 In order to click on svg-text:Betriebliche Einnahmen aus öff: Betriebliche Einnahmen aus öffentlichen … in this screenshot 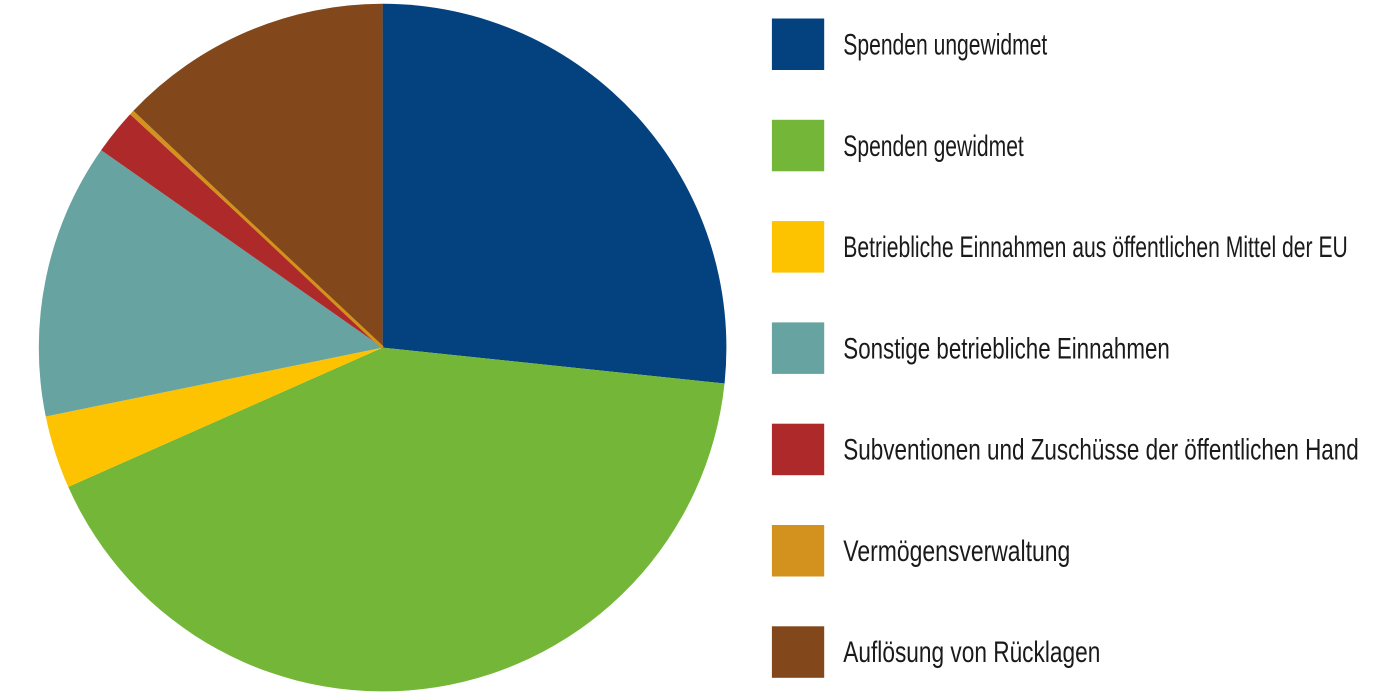, I will do `click(1095, 247)`.